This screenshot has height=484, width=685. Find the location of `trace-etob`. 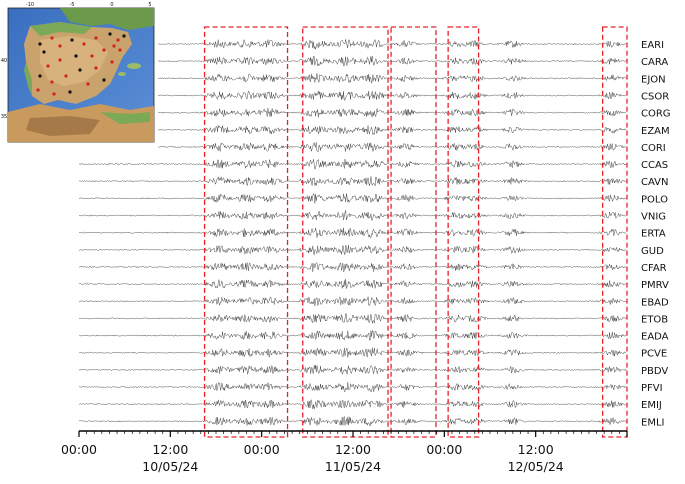

trace-etob is located at coordinates (352, 318).